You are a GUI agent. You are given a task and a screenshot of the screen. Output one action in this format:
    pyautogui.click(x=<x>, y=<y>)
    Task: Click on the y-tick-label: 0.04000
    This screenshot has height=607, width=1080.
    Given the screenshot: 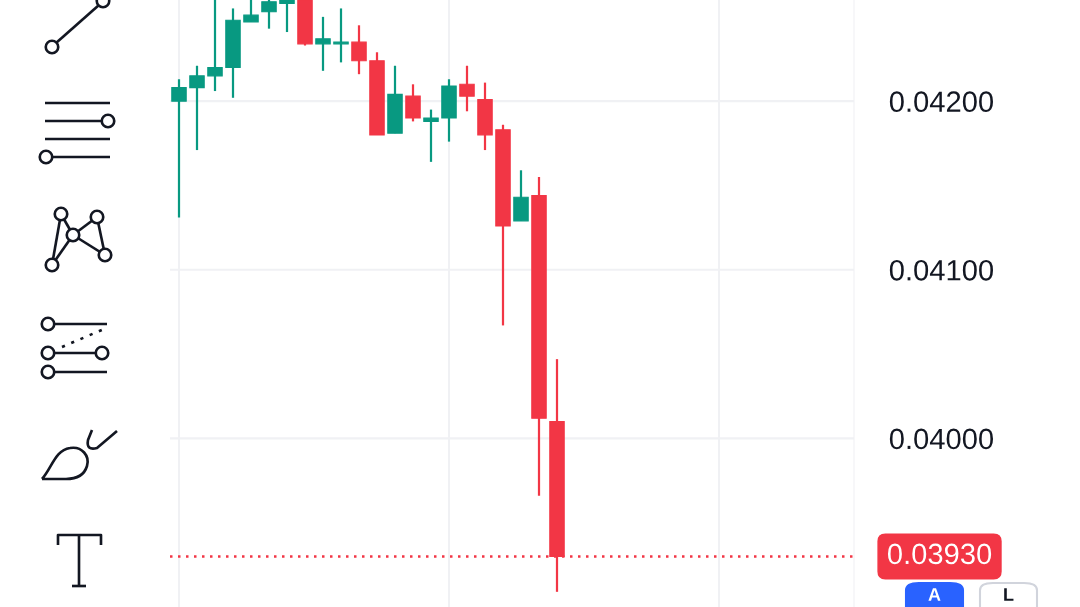 What is the action you would take?
    pyautogui.click(x=941, y=439)
    